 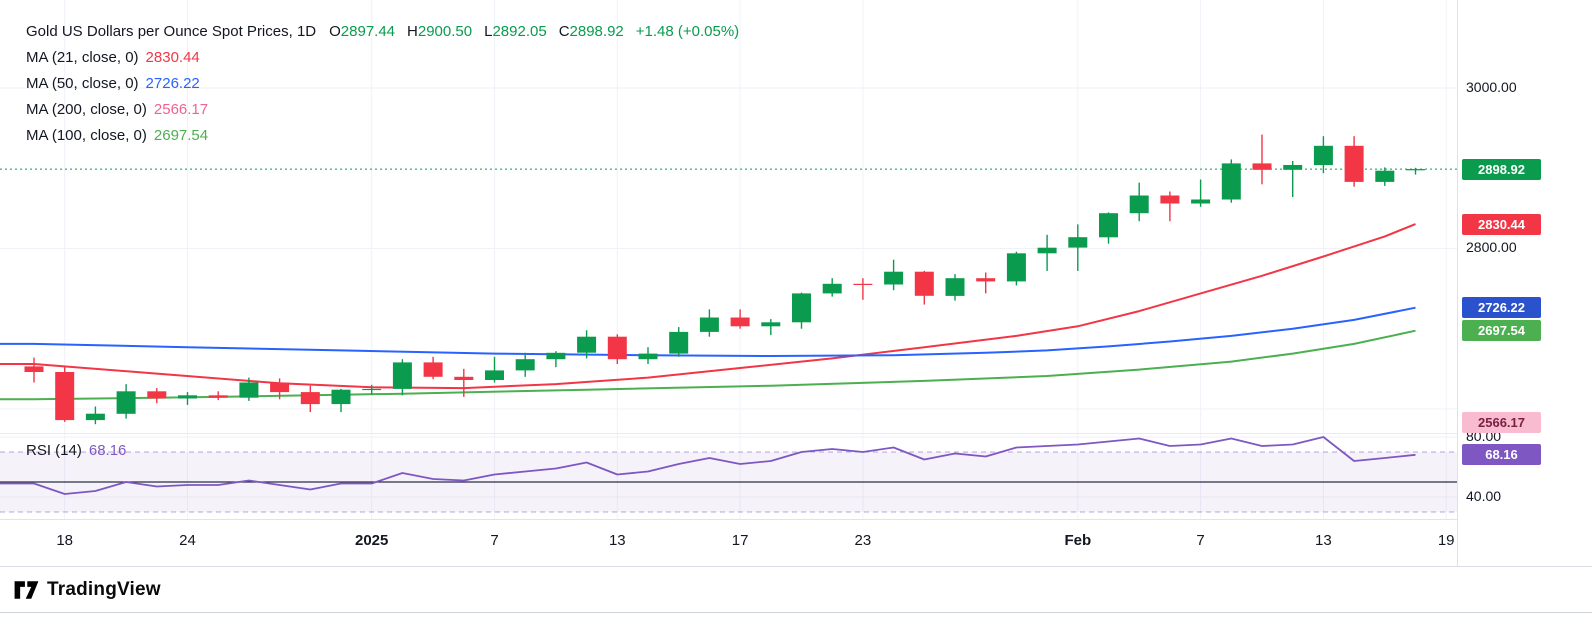 What do you see at coordinates (488, 31) in the screenshot?
I see `ohlc-low-label: L` at bounding box center [488, 31].